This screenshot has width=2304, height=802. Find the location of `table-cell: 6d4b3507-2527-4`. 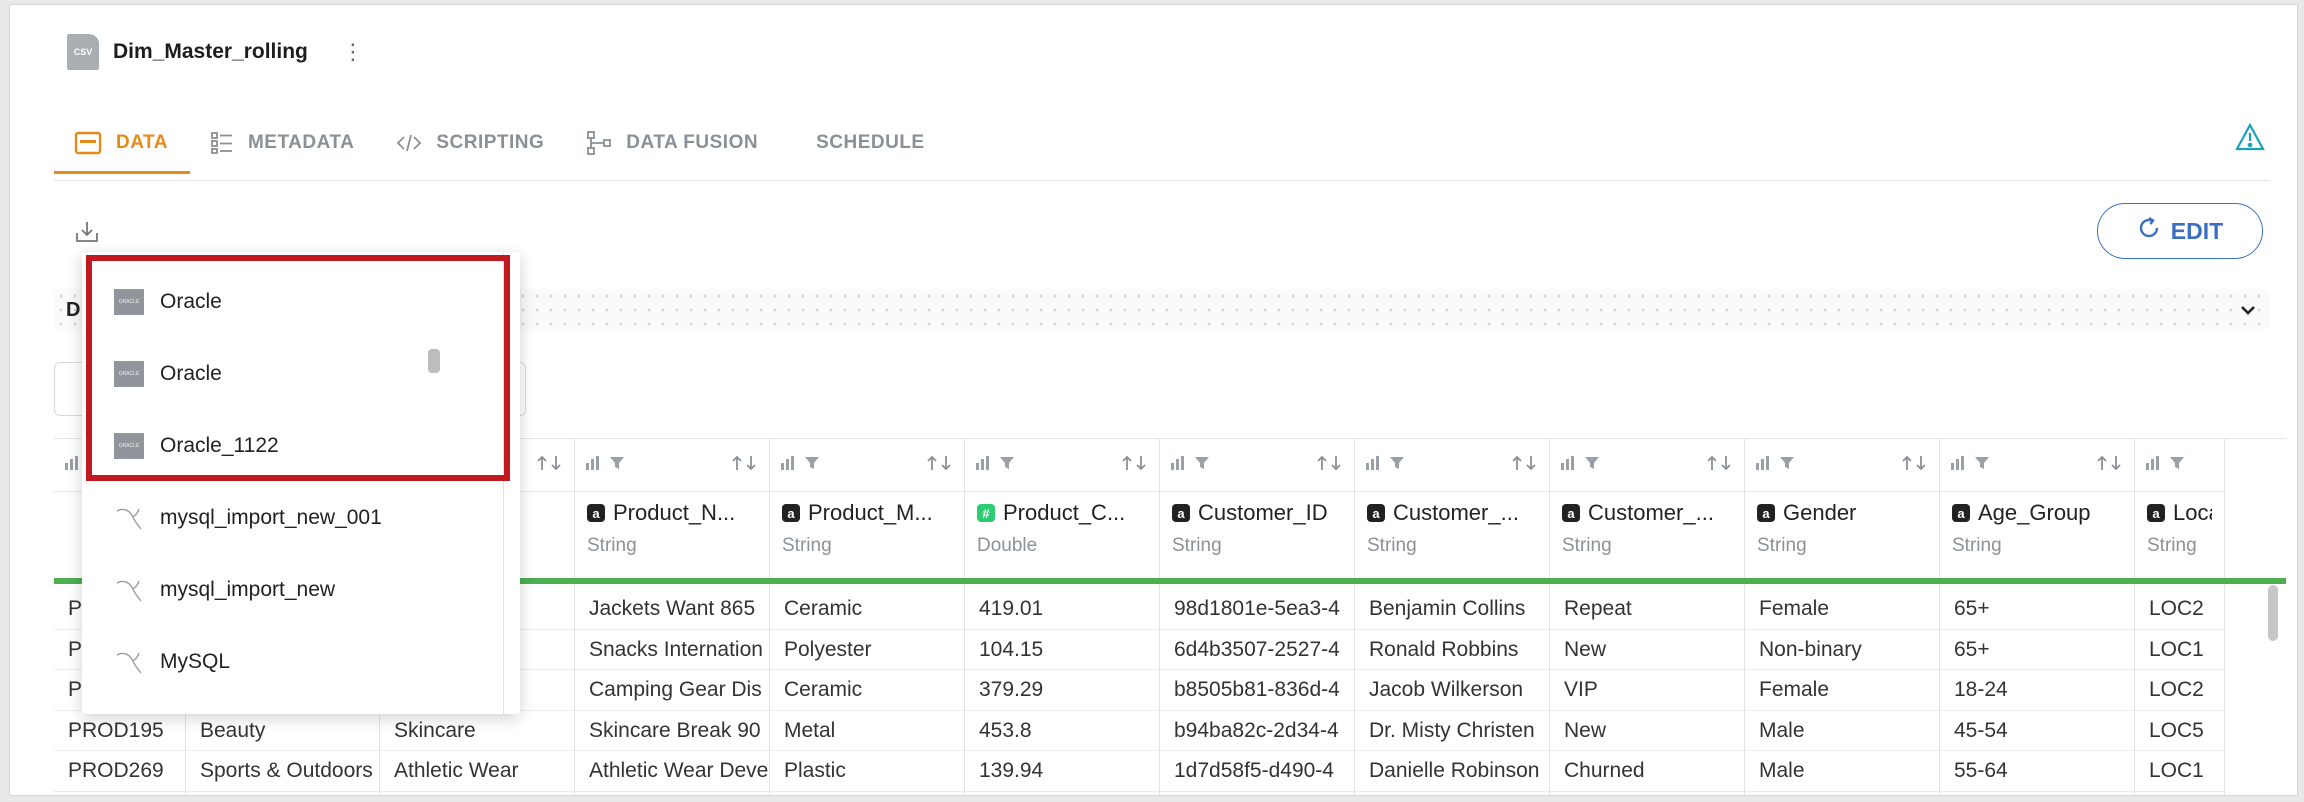

table-cell: 6d4b3507-2527-4 is located at coordinates (1257, 650).